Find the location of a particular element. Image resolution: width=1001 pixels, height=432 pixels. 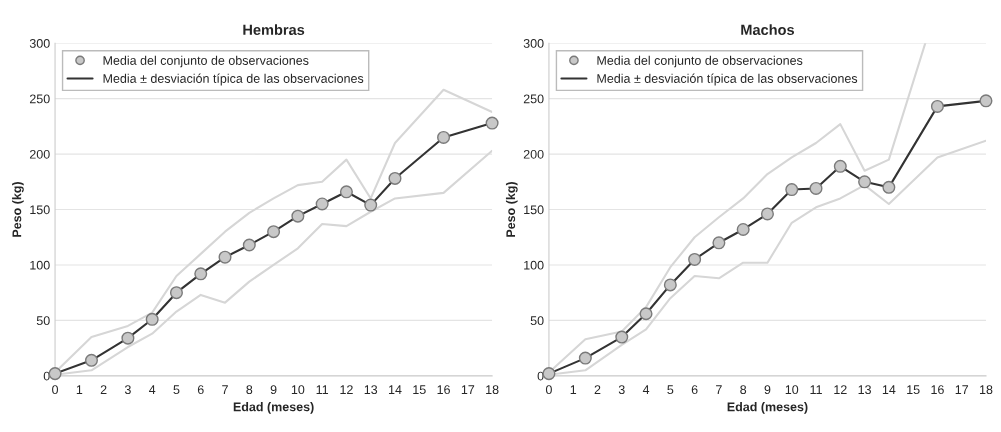

chart-title: Hembras is located at coordinates (274, 30).